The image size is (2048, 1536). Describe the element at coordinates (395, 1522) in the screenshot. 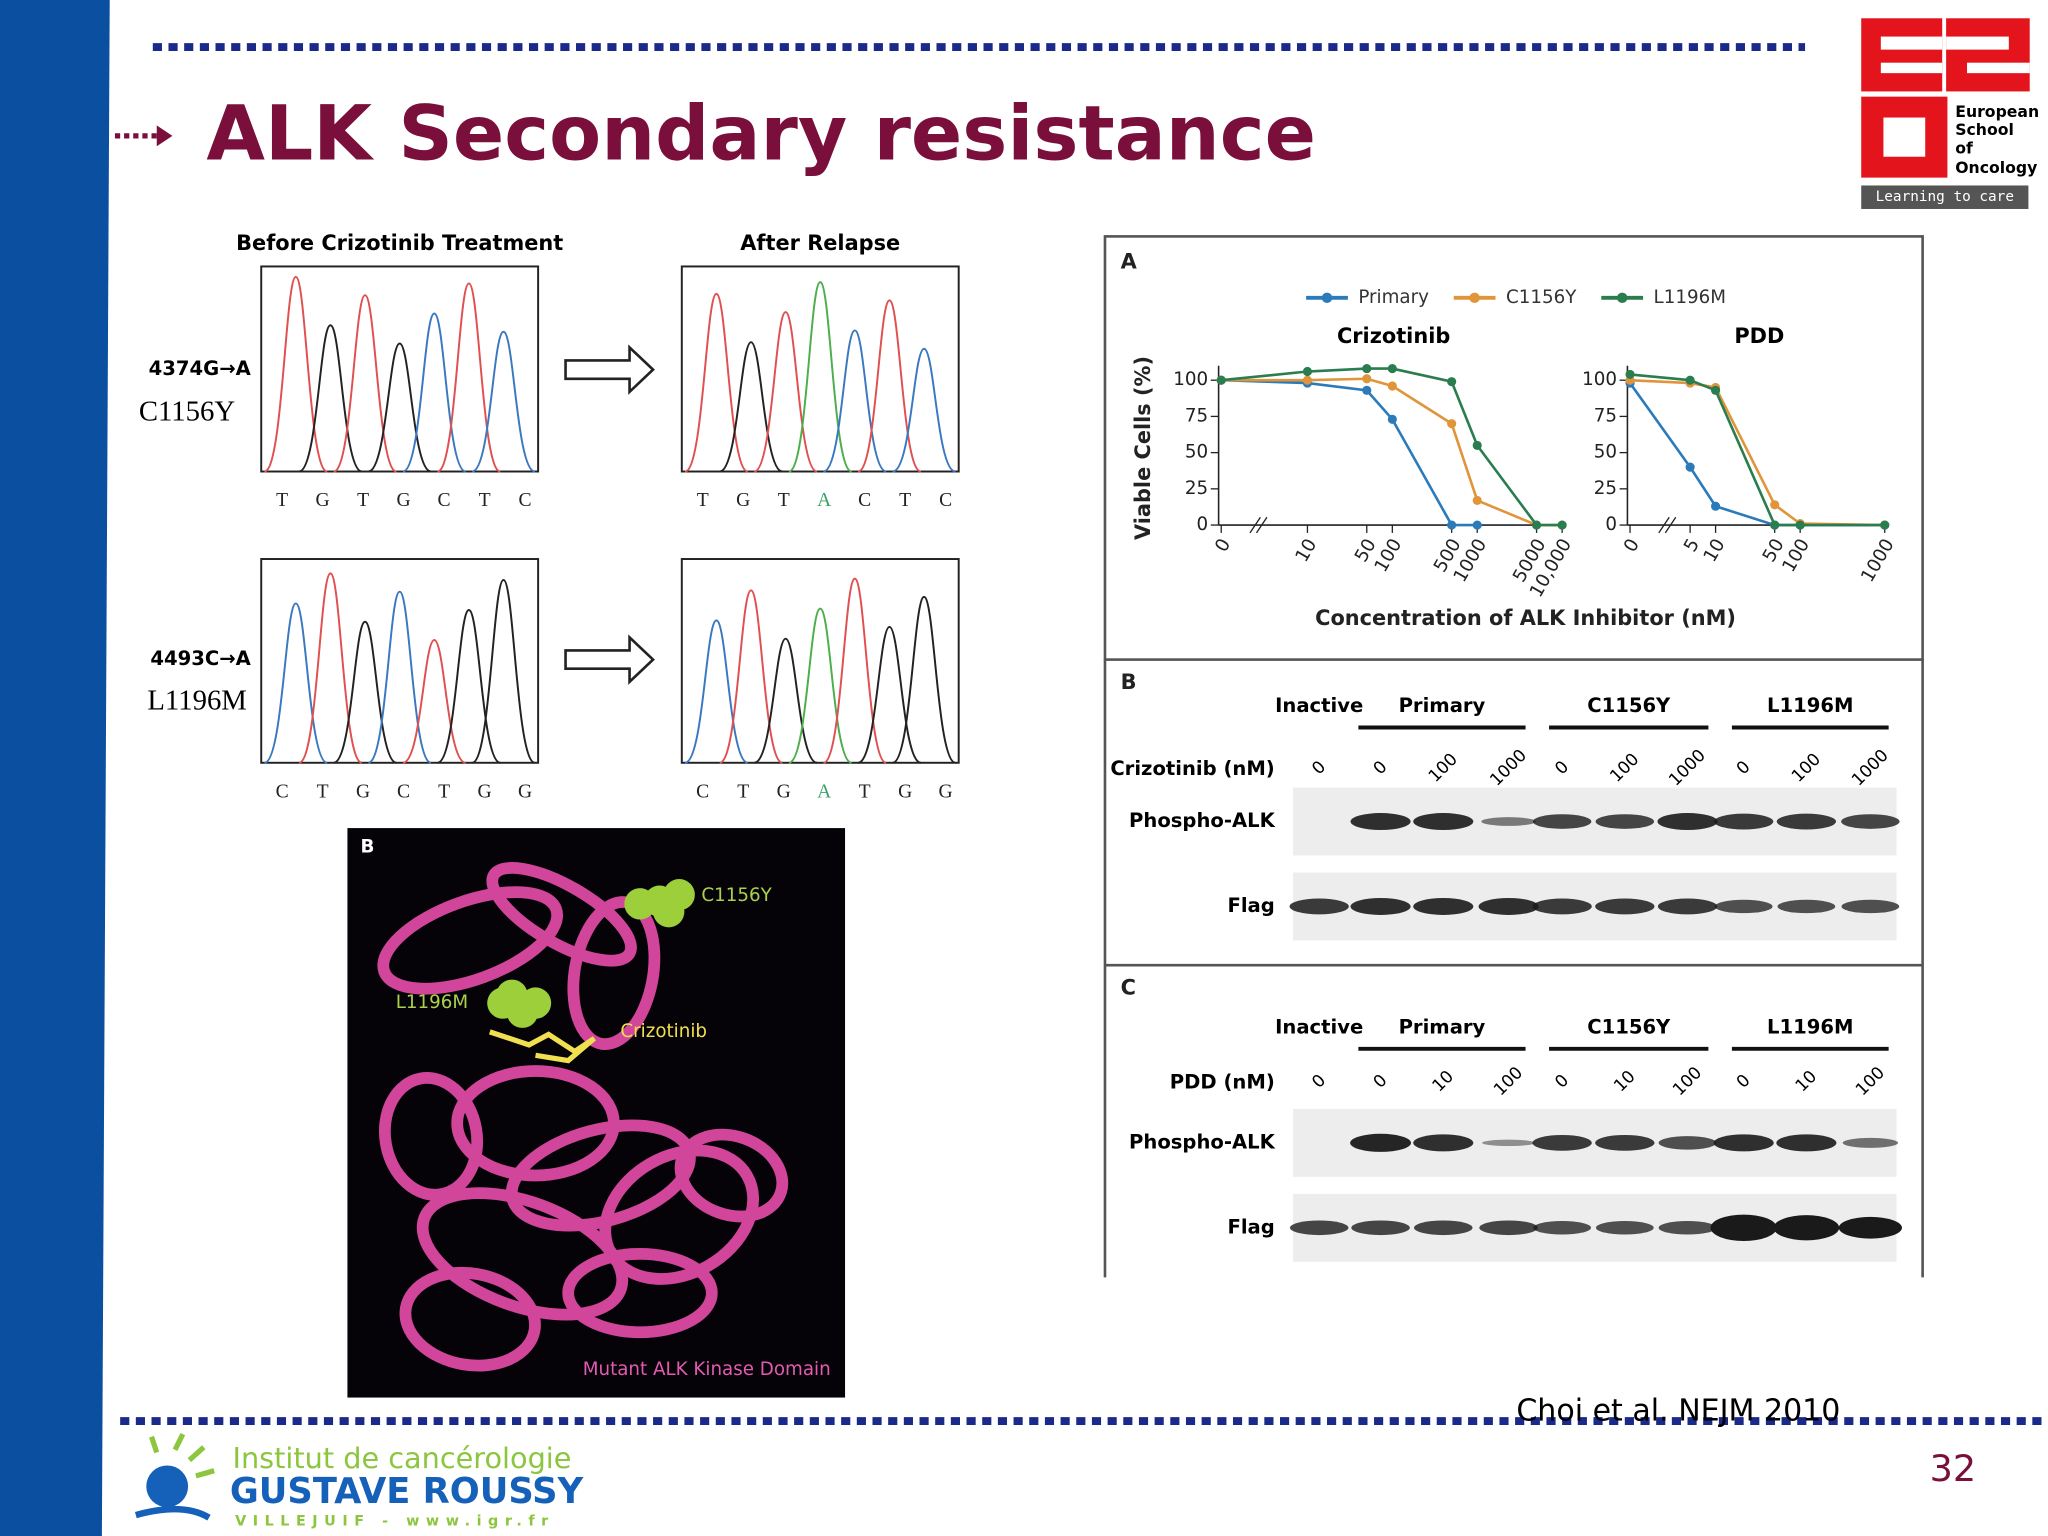

I see `institute-address: VILLEJUIF - www.igr.fr` at that location.